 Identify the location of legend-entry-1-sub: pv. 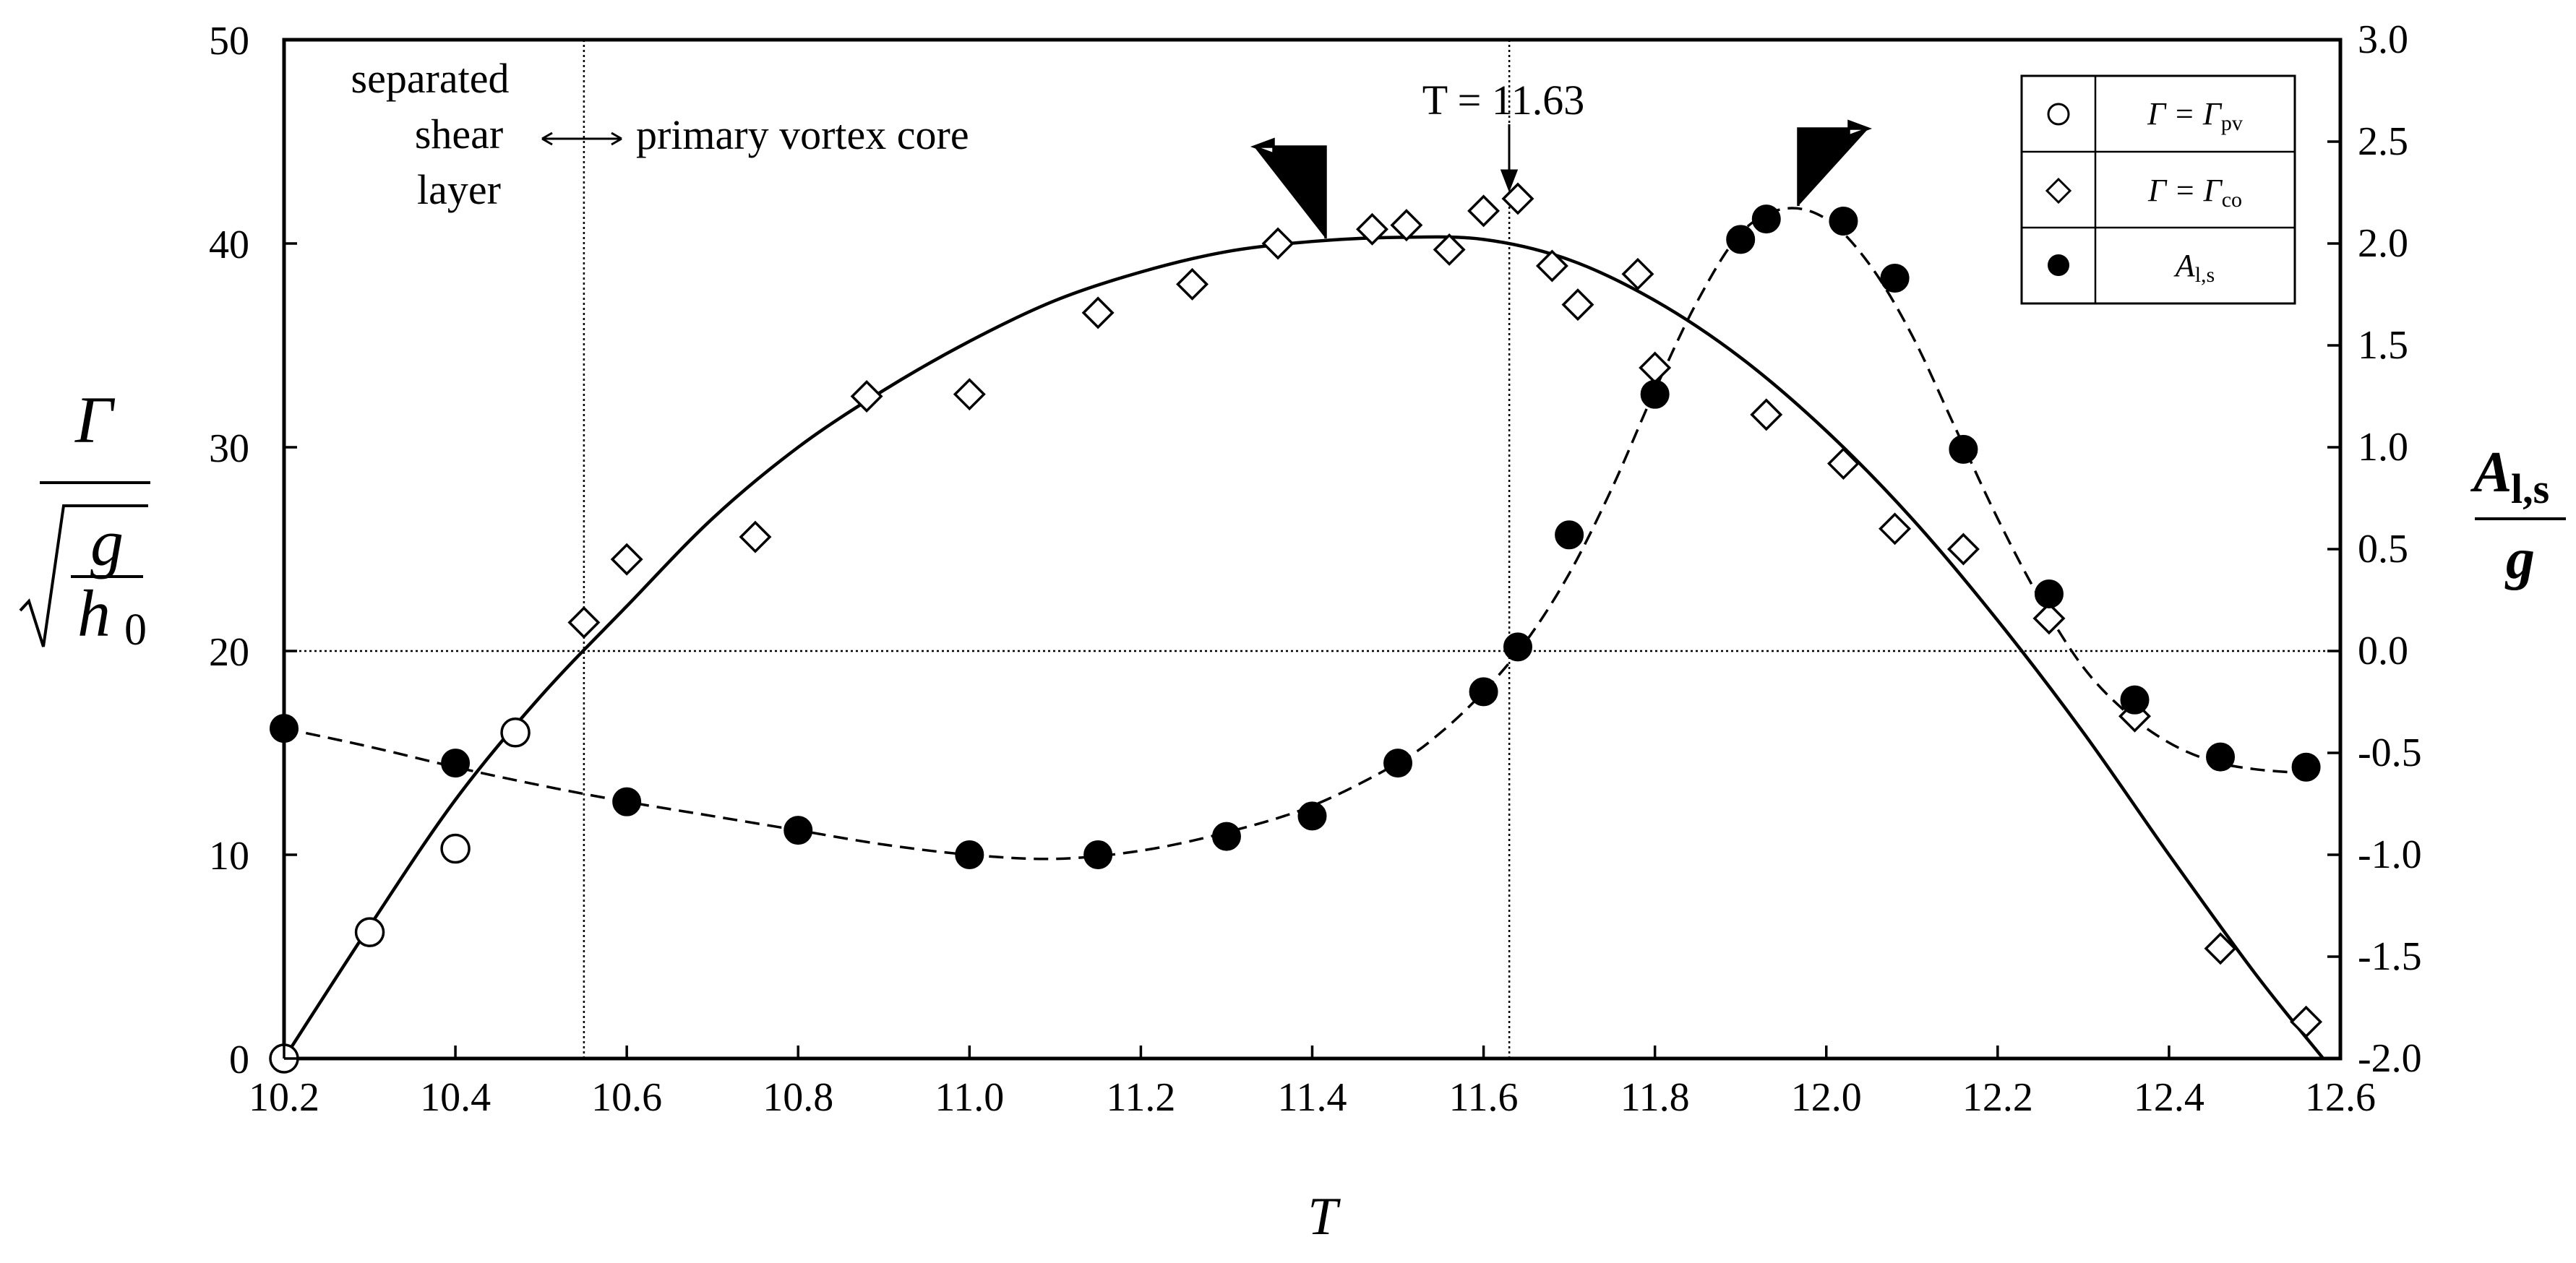
(2232, 123).